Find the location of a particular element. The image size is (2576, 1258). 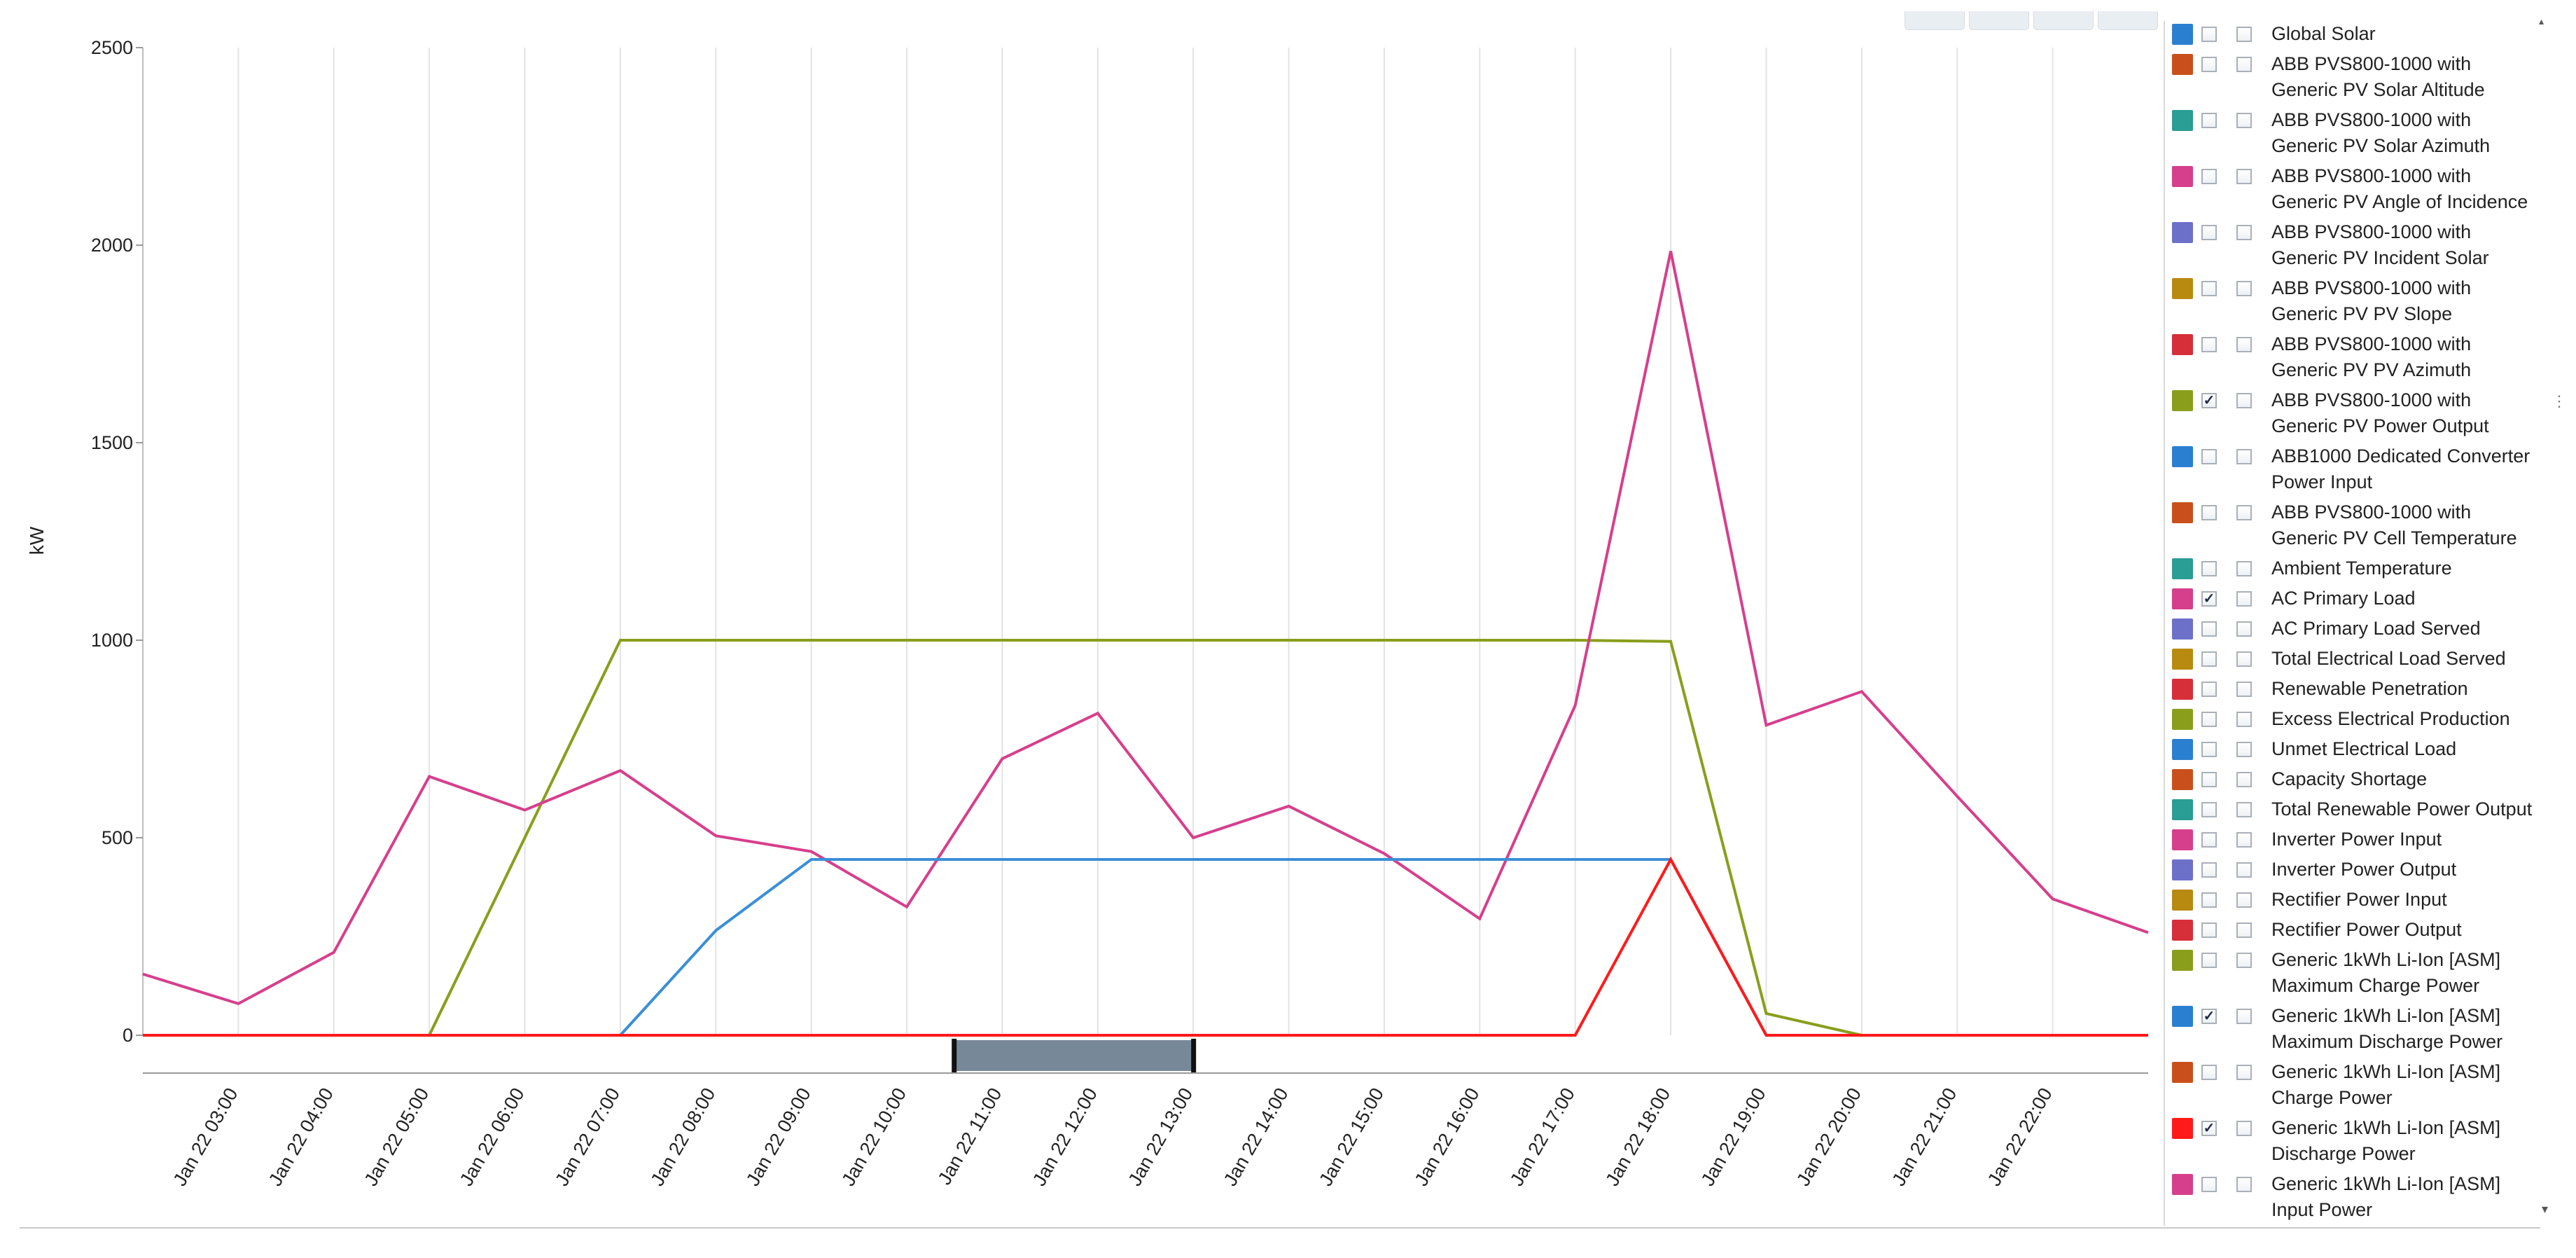

legend-item: Inverter Power Input is located at coordinates (2357, 839).